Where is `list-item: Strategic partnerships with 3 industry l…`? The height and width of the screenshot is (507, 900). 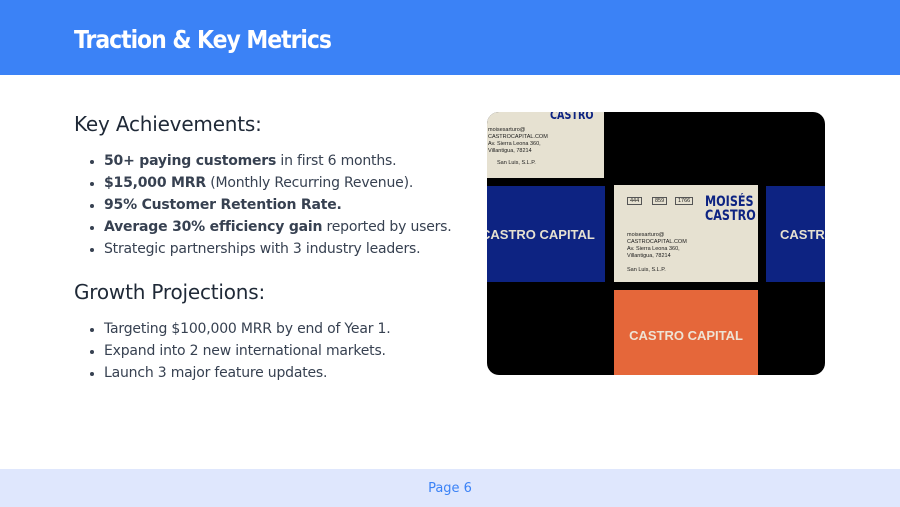 list-item: Strategic partnerships with 3 industry l… is located at coordinates (271, 249).